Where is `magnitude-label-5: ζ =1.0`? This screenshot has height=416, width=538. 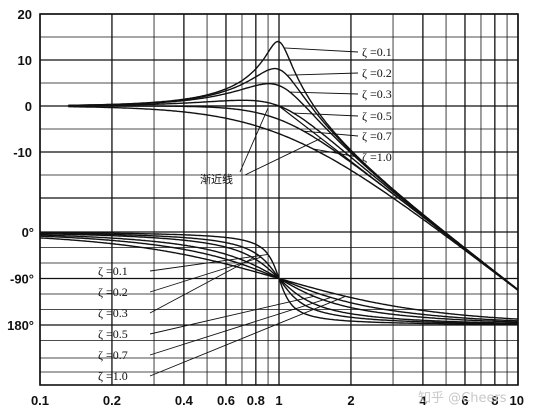
magnitude-label-5: ζ =1.0 is located at coordinates (377, 157).